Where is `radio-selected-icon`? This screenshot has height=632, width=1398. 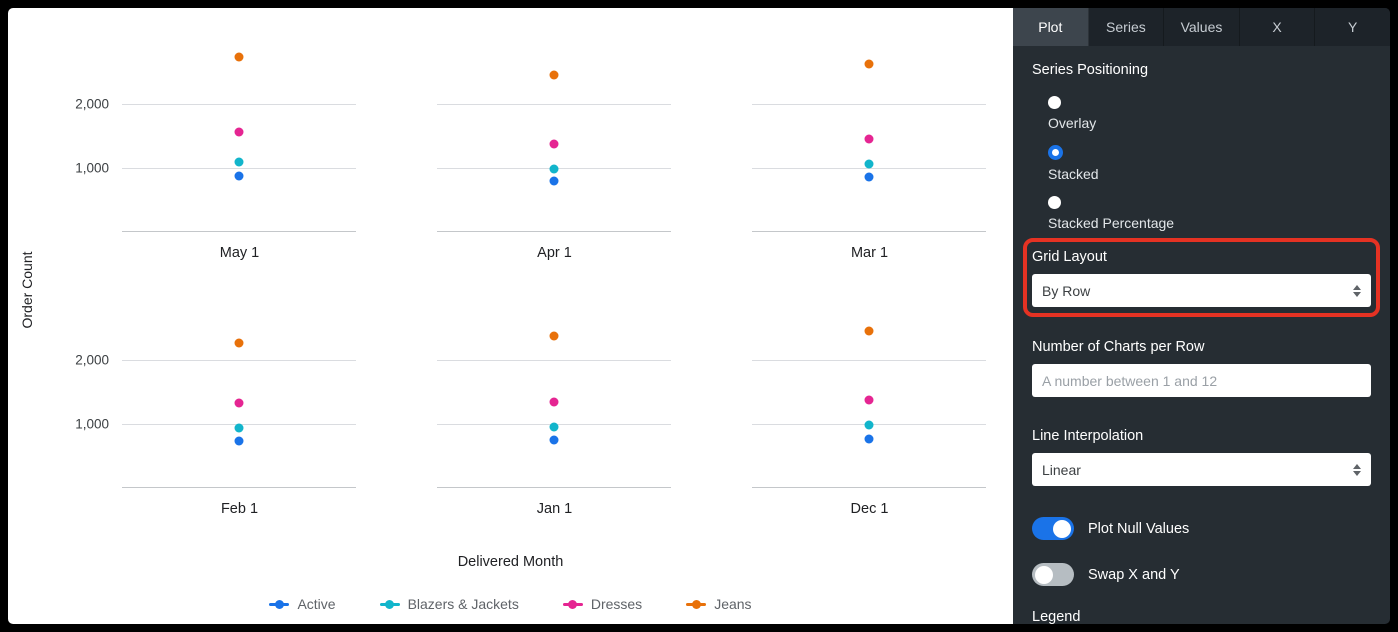 radio-selected-icon is located at coordinates (1055, 152).